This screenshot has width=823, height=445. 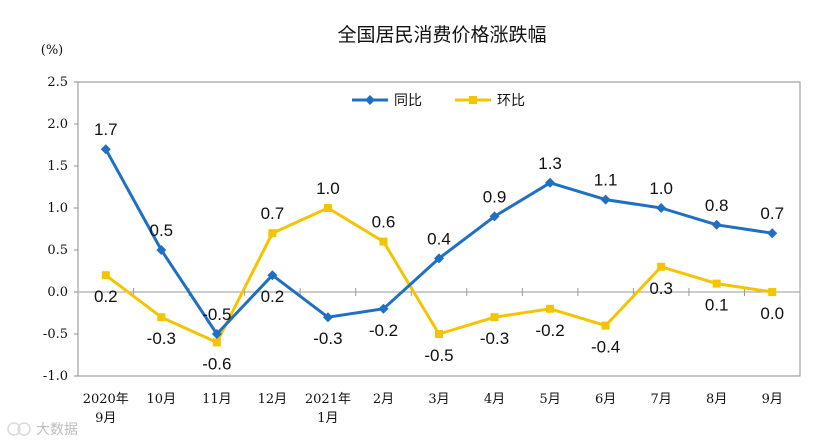 I want to click on chart-title: 全国居民消费价格涨跌幅, so click(x=441, y=35).